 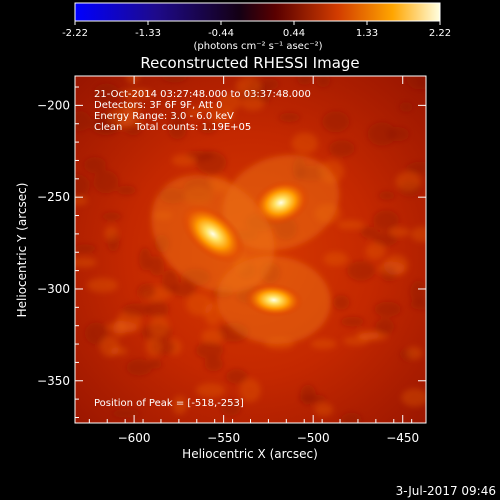 What do you see at coordinates (164, 116) in the screenshot?
I see `annotation-energy-range: Energy Range: 3.0 - 6.0 keV` at bounding box center [164, 116].